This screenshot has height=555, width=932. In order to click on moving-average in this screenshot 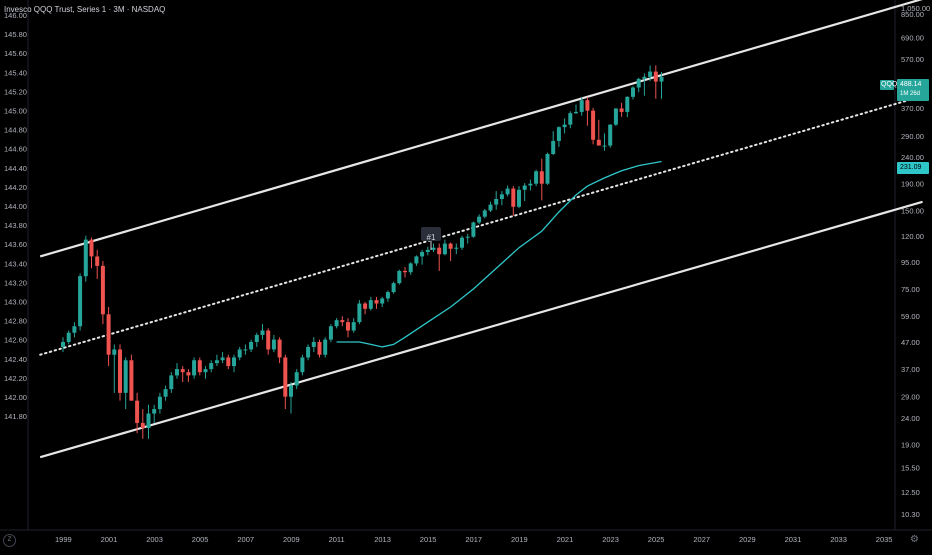, I will do `click(499, 254)`.